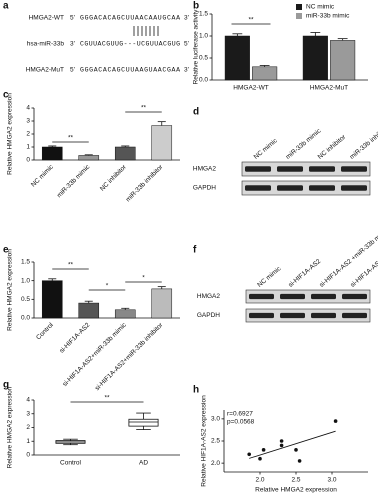  What do you see at coordinates (196, 6) in the screenshot?
I see `panel-letter: b` at bounding box center [196, 6].